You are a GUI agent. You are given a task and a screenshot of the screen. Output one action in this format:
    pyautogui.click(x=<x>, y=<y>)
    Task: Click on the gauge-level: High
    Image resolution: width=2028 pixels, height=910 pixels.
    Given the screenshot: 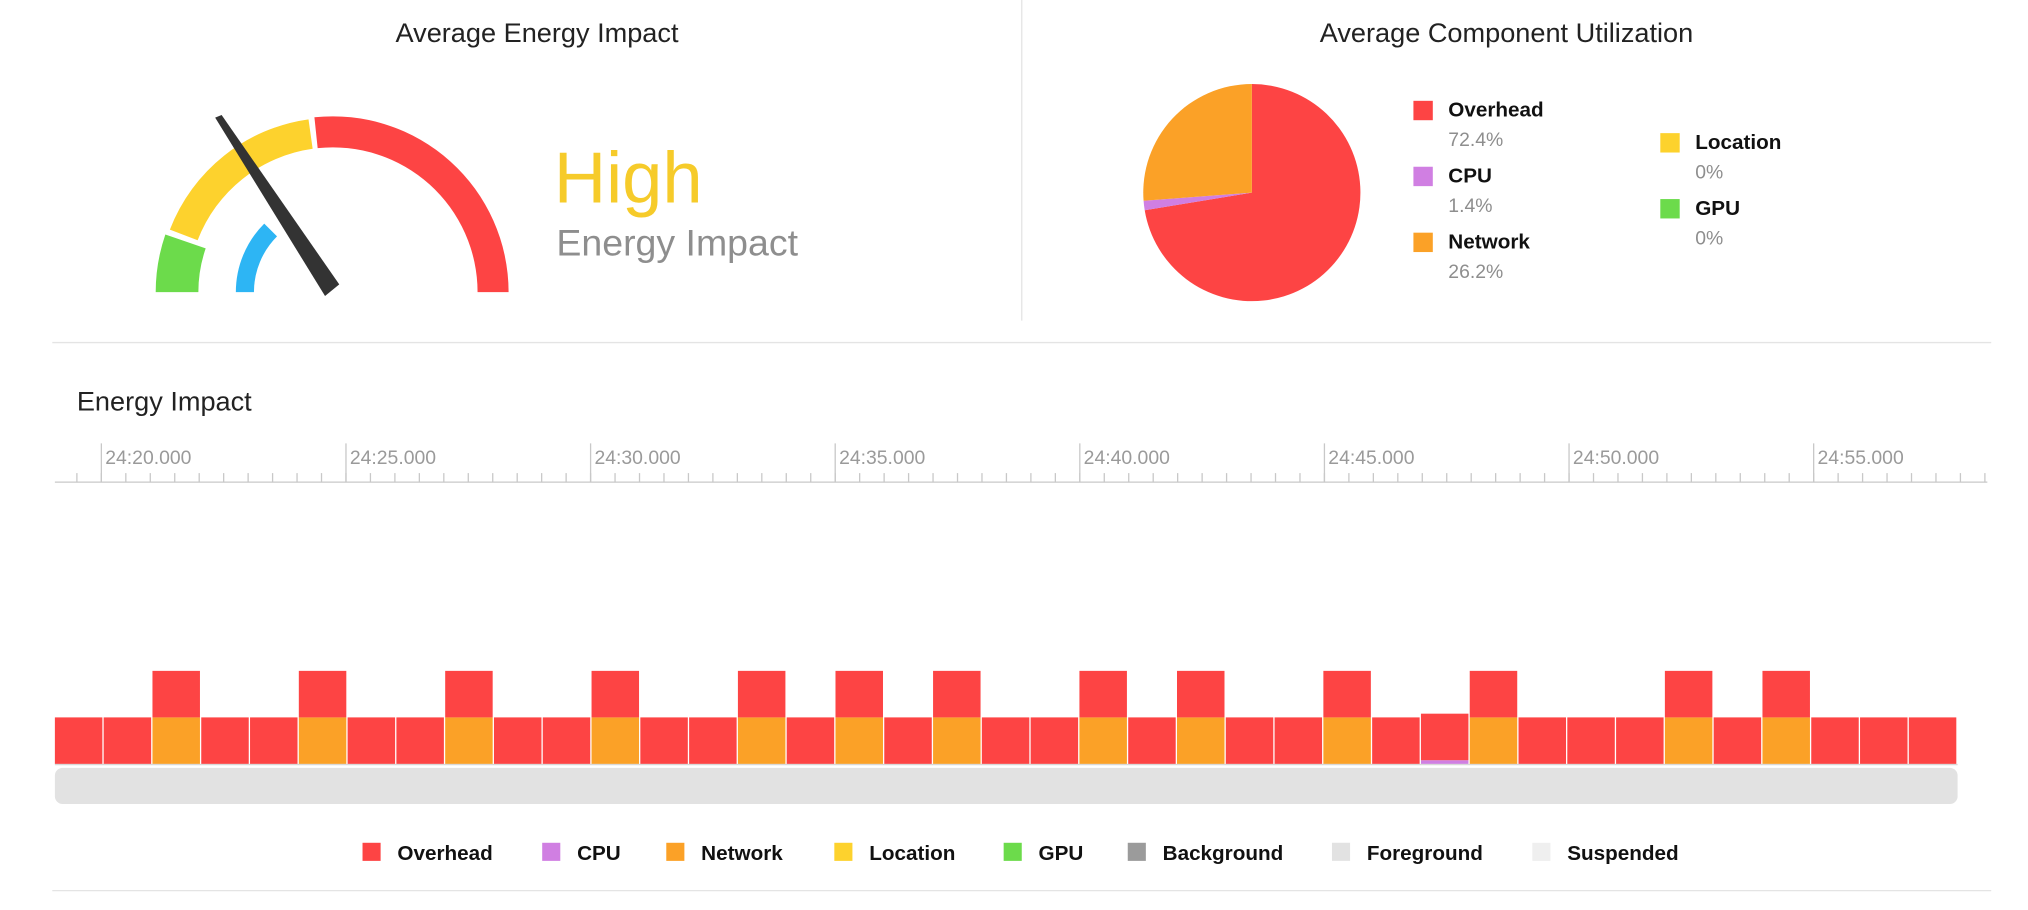 What is the action you would take?
    pyautogui.click(x=628, y=178)
    